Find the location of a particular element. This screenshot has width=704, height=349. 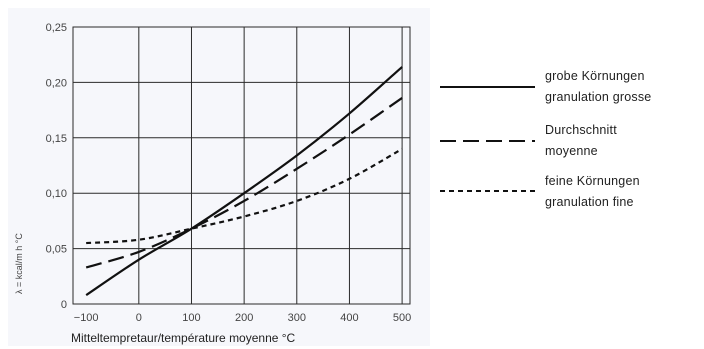

y-tick-label: 0,25 is located at coordinates (56, 28).